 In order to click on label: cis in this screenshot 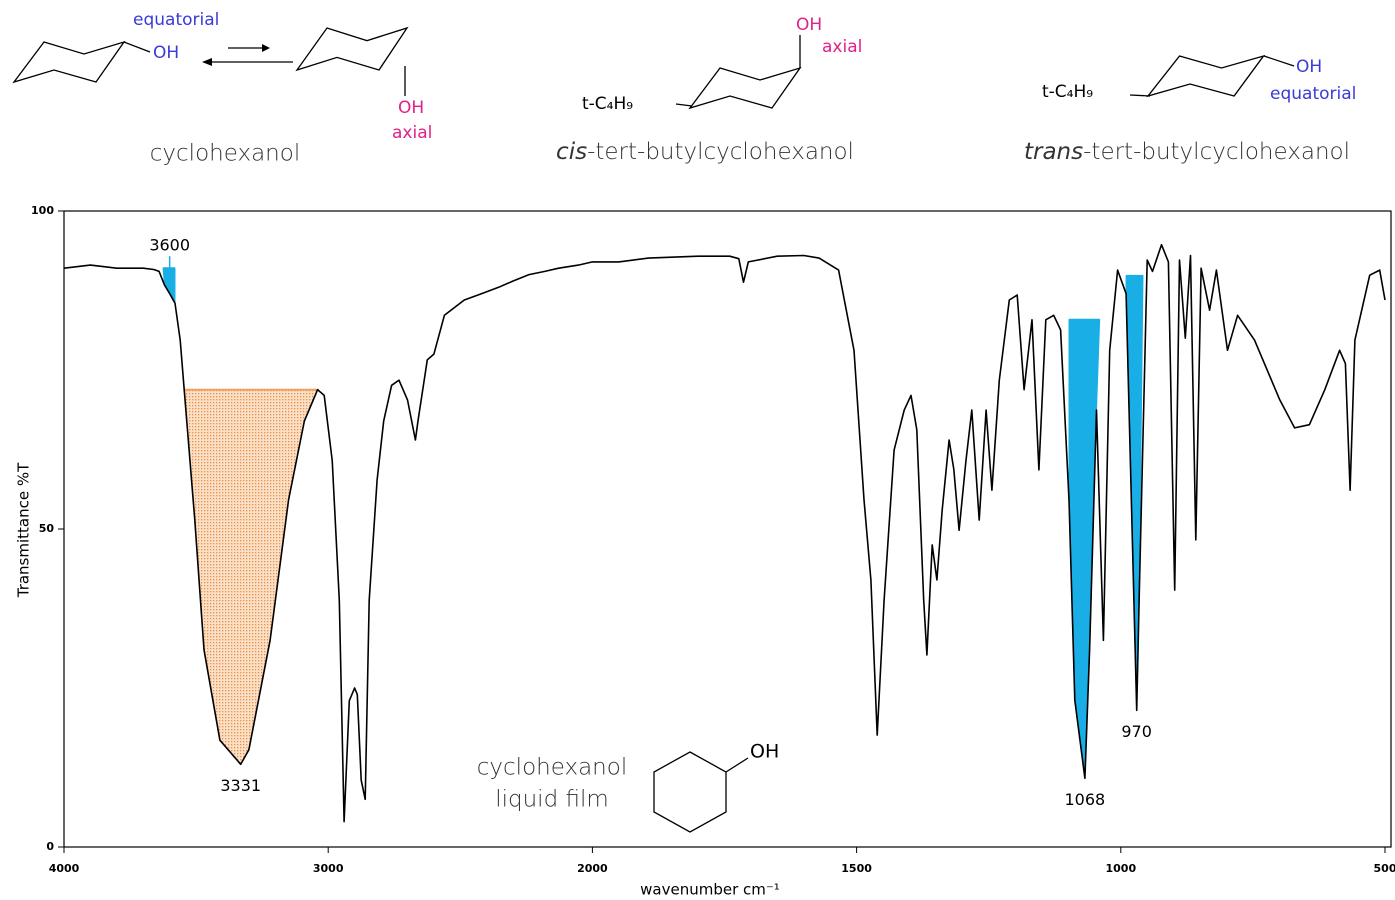, I will do `click(571, 152)`.